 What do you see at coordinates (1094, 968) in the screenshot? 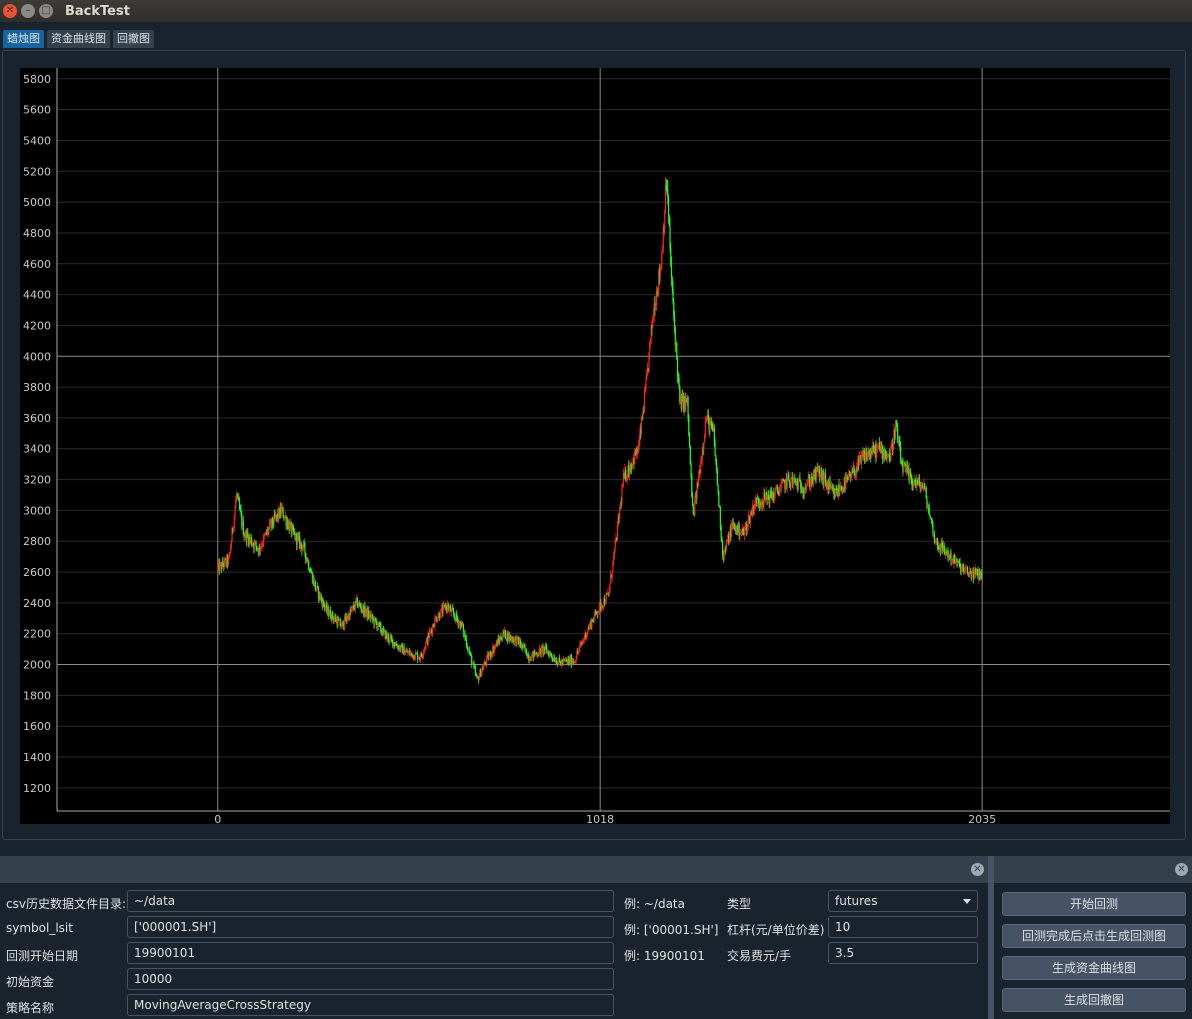
I see `generate-equity-curve-button: 生成资金曲线图` at bounding box center [1094, 968].